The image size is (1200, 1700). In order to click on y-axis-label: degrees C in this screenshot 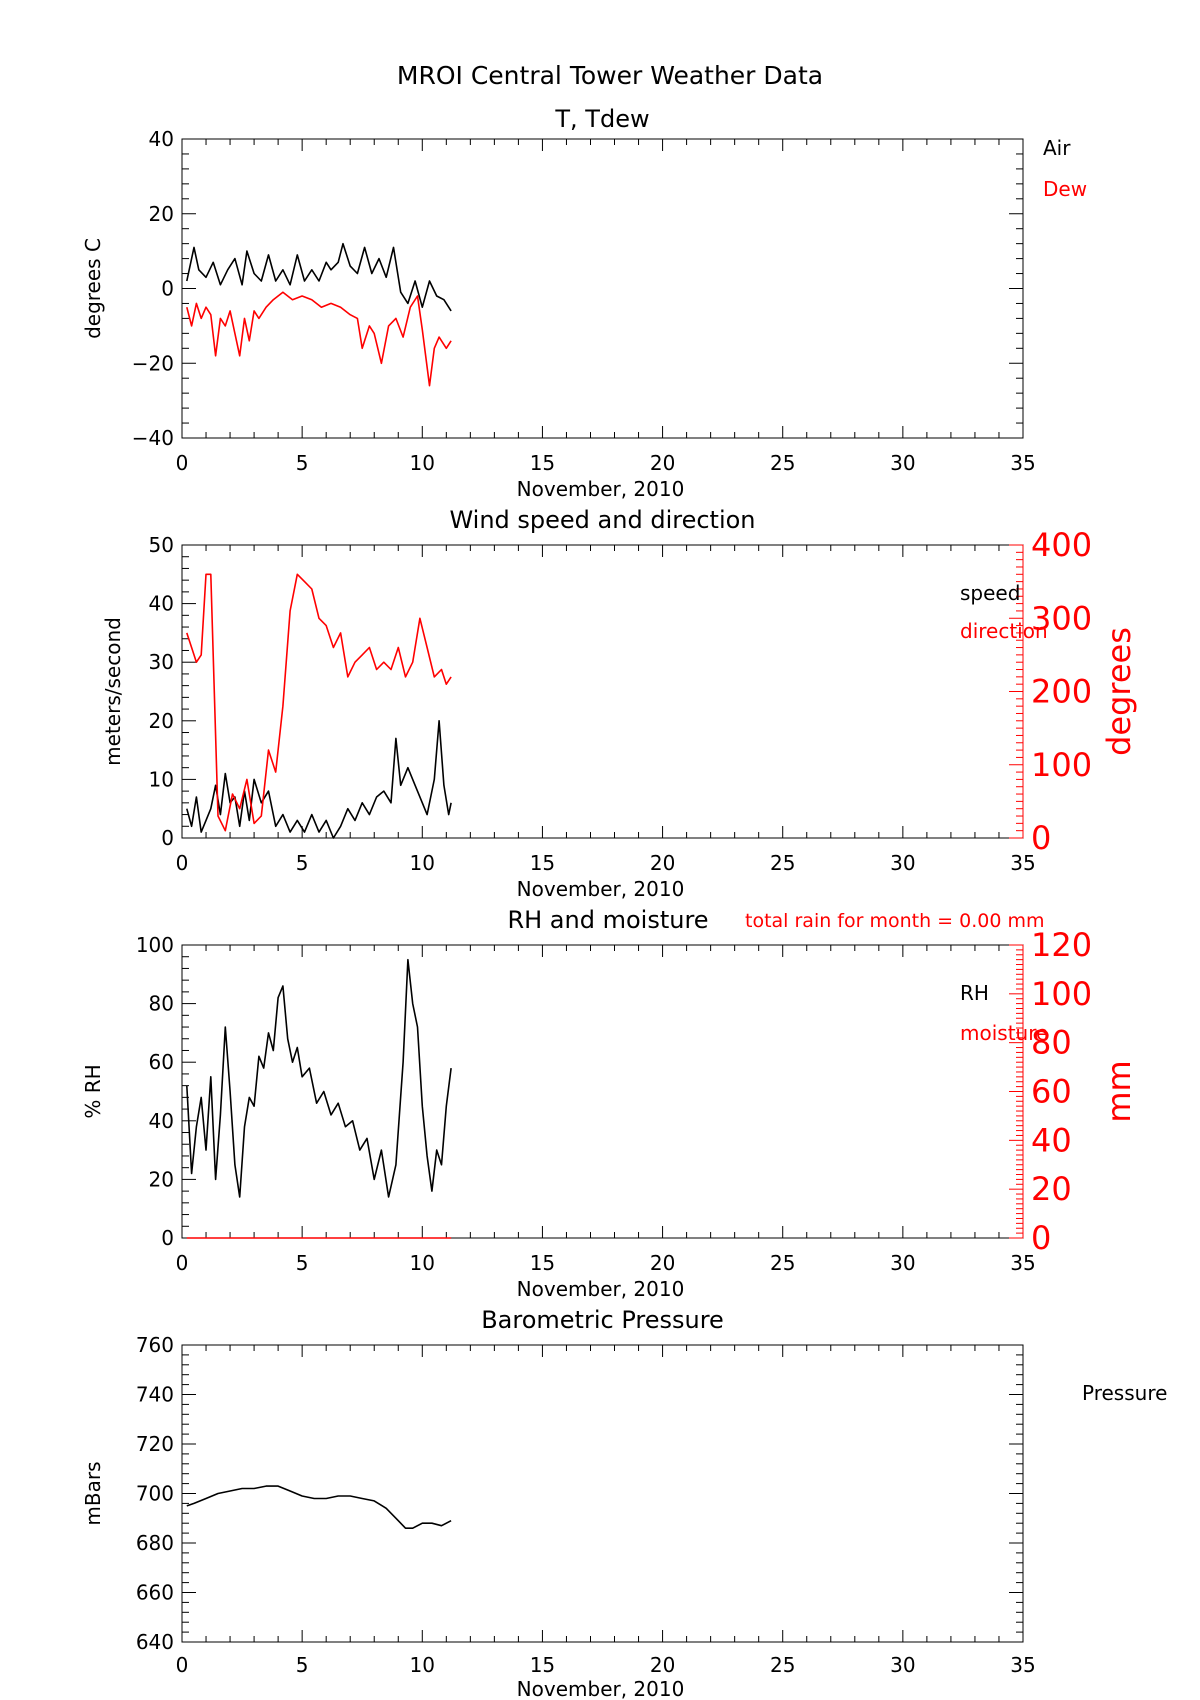, I will do `click(93, 288)`.